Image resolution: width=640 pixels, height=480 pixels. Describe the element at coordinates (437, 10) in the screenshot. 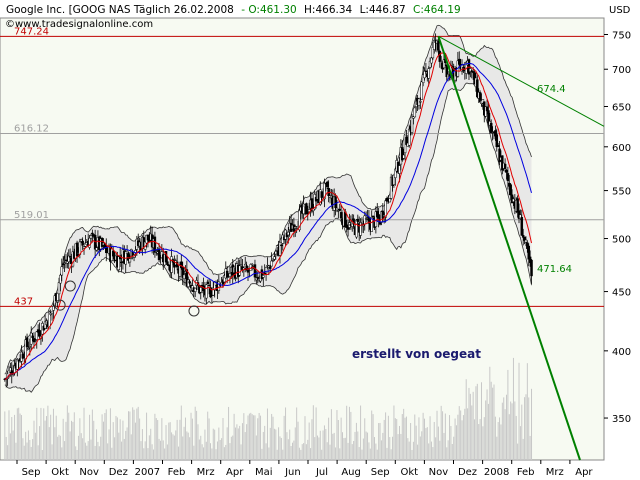

I see `close-value: C:464.19` at that location.